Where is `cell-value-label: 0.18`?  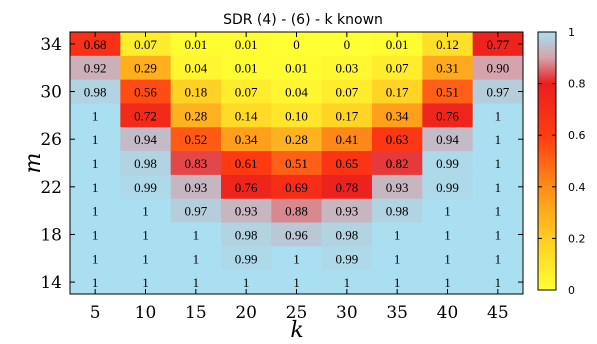
cell-value-label: 0.18 is located at coordinates (195, 92).